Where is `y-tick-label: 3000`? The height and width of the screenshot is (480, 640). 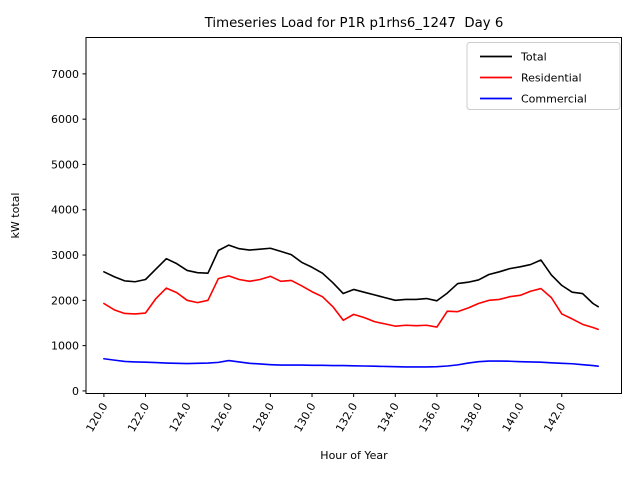 y-tick-label: 3000 is located at coordinates (65, 255).